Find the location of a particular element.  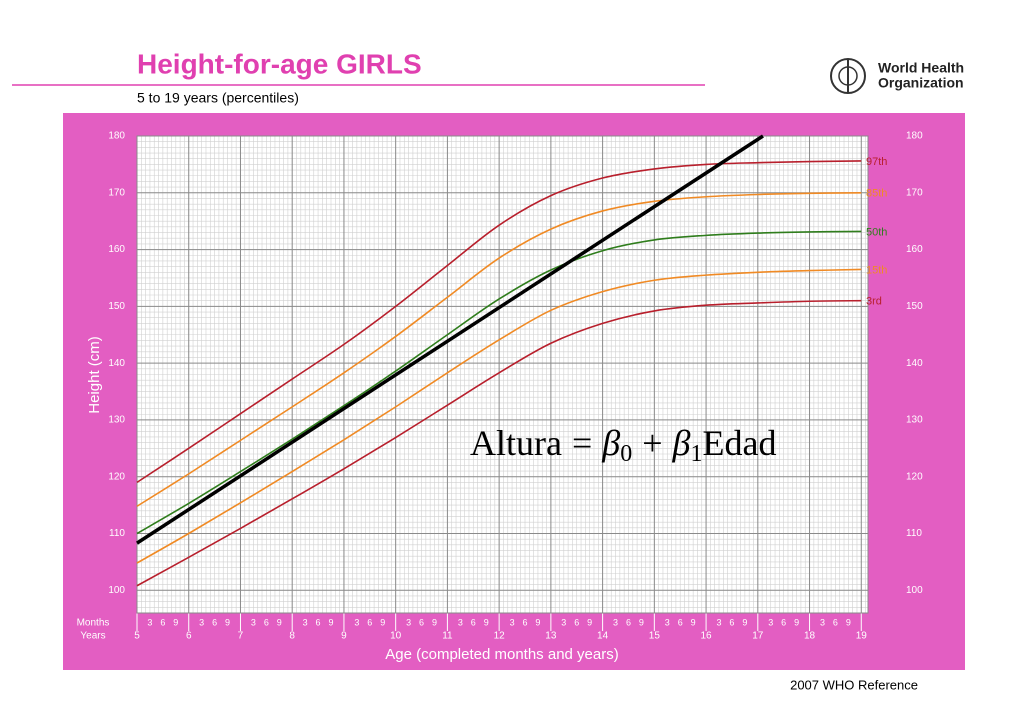

logo-text: World Health is located at coordinates (921, 68).